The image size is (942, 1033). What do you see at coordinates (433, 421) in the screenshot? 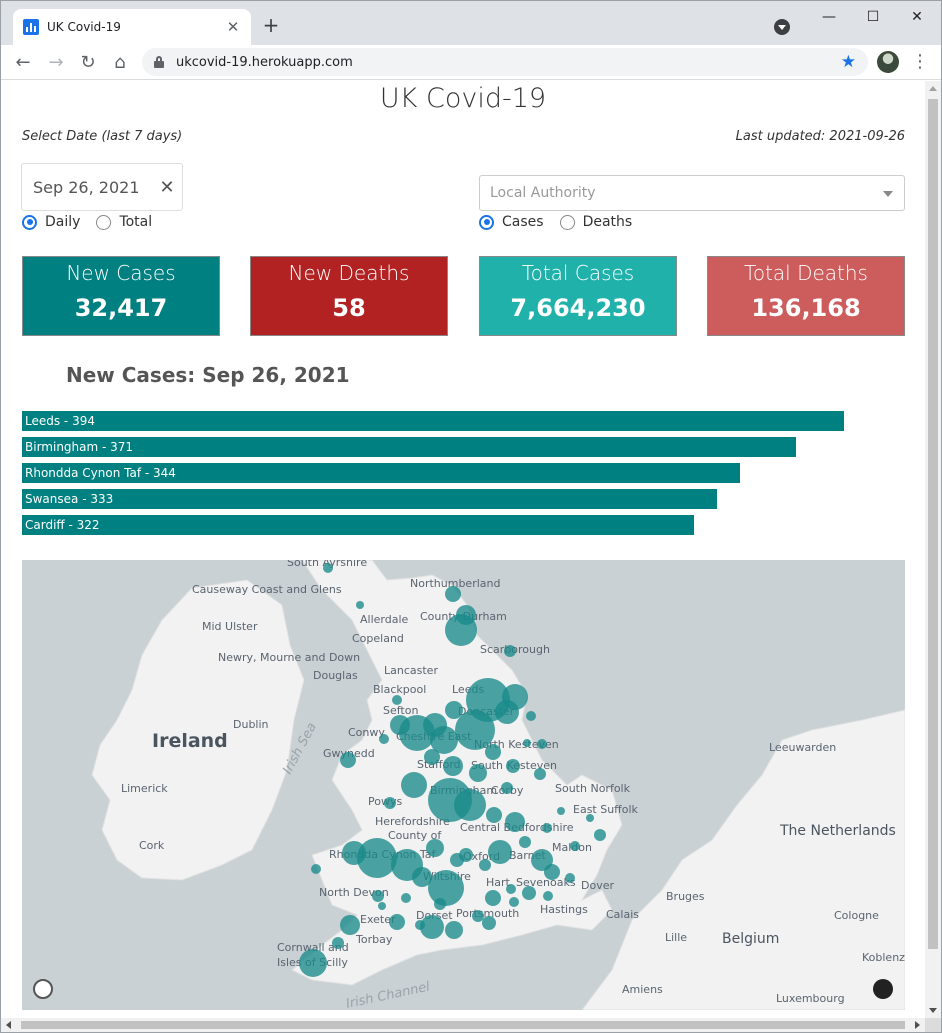
I see `bar-leeds: Leeds - 394` at bounding box center [433, 421].